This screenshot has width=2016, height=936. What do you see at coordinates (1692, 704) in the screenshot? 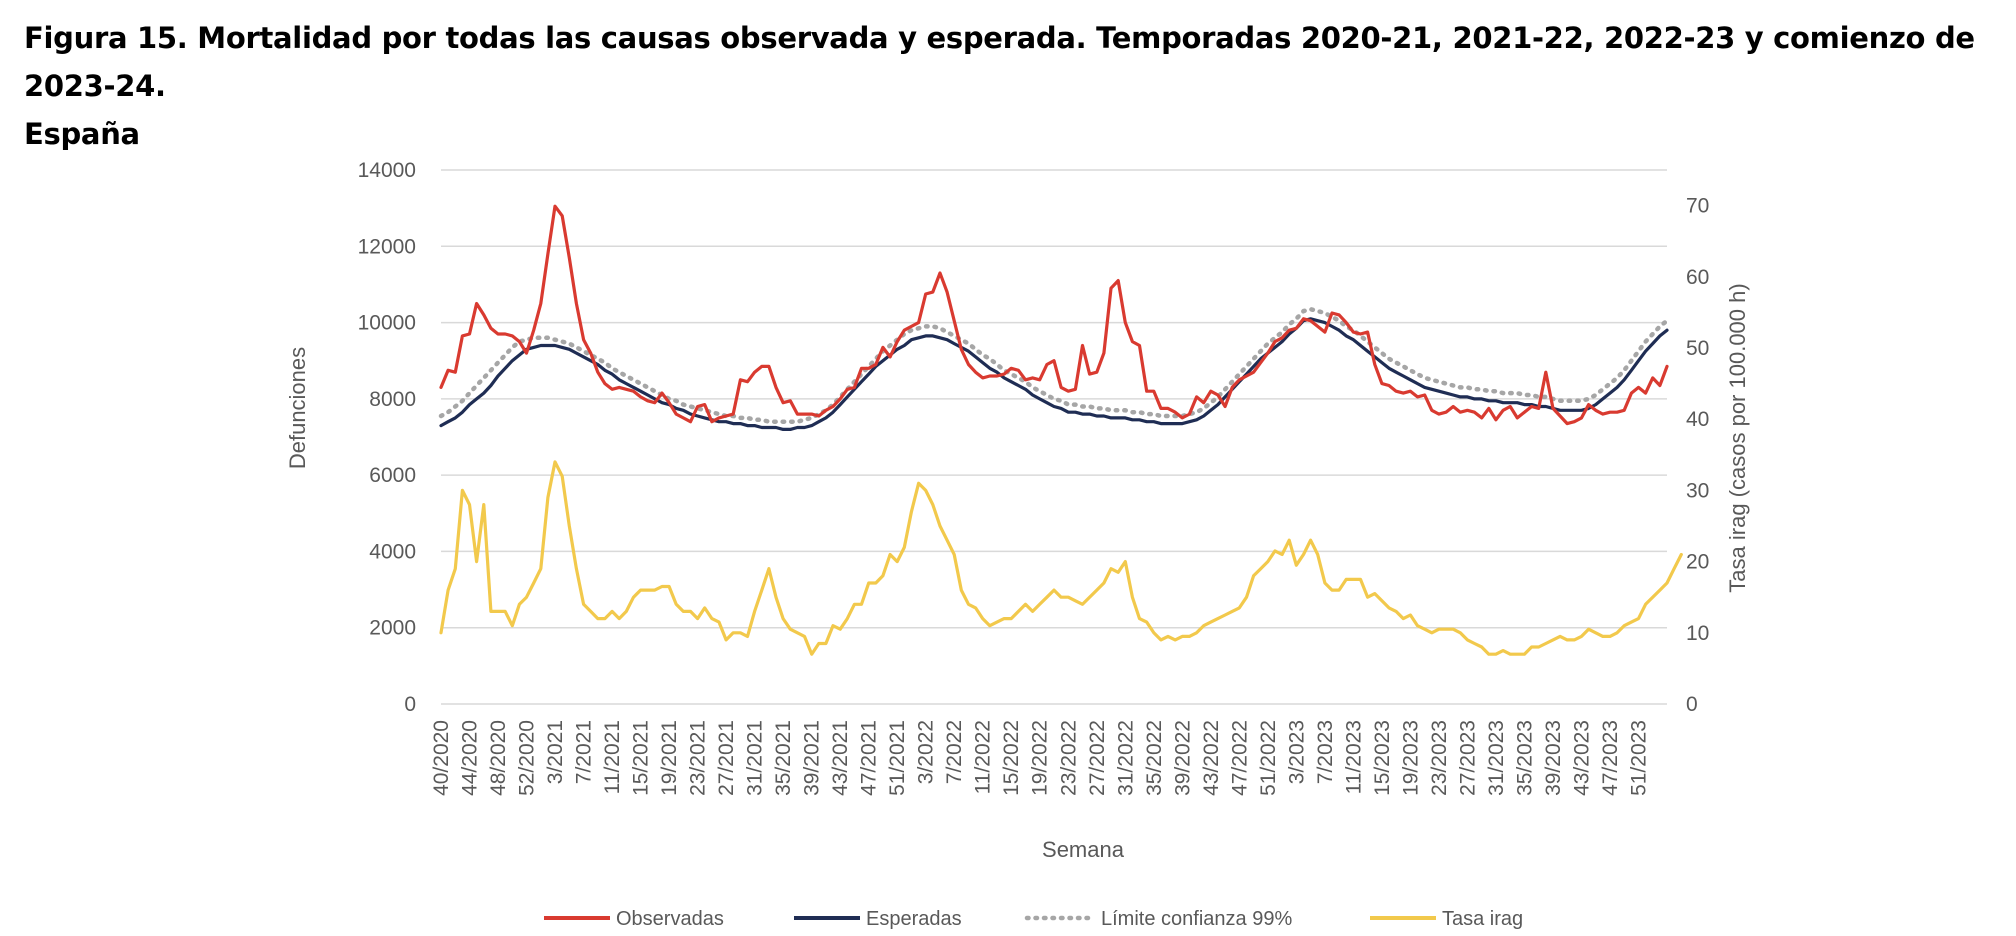
I see `y2-tick-label: 0` at bounding box center [1692, 704].